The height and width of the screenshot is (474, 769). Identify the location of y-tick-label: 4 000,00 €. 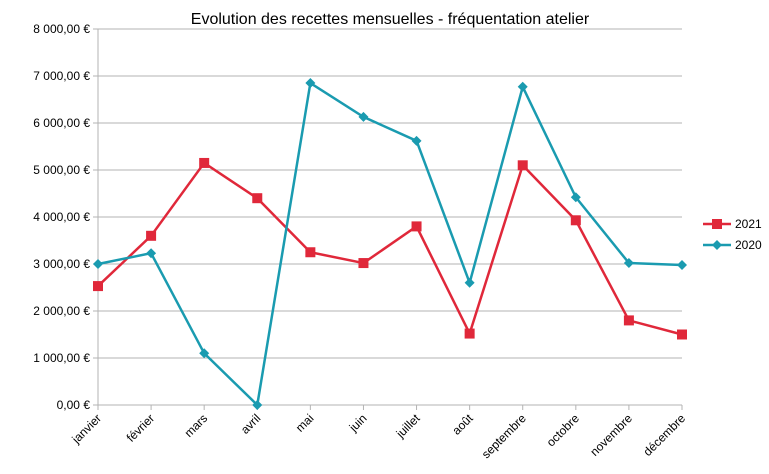
(61, 217).